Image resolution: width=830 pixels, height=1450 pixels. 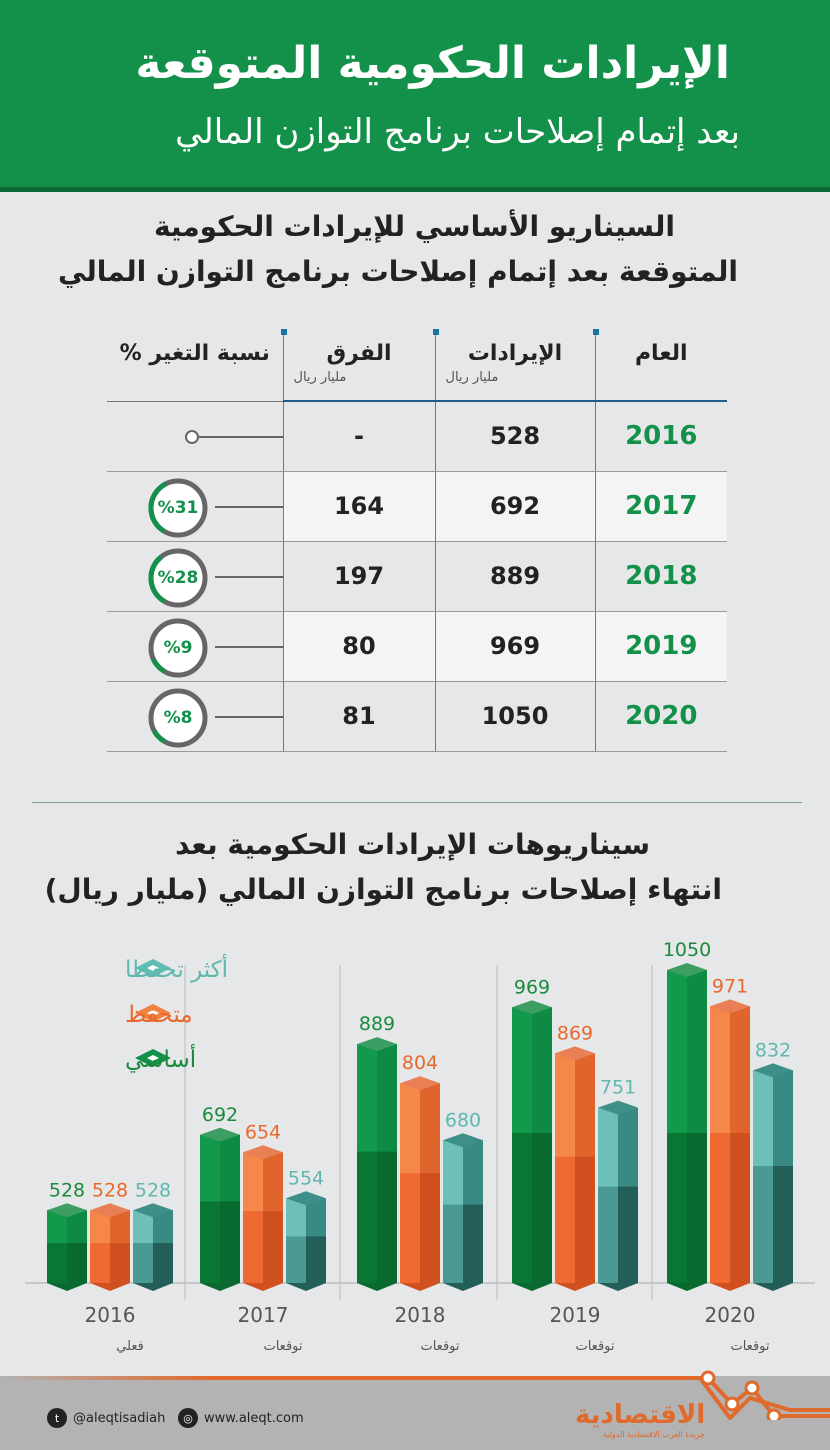 I want to click on x-tick-label: 2018, so click(x=420, y=1315).